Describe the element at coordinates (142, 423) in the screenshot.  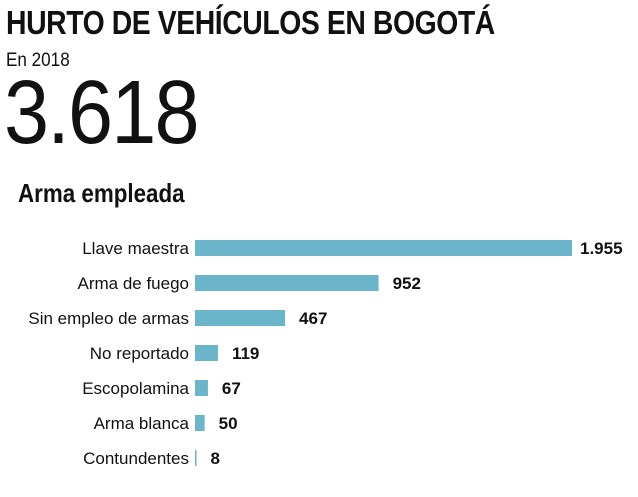
I see `category-label: Arma blanca` at that location.